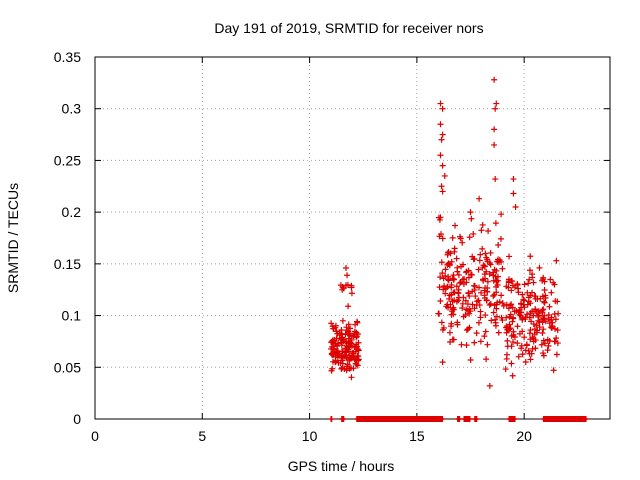 This screenshot has height=480, width=640. What do you see at coordinates (72, 109) in the screenshot?
I see `y-tick-label: 0.3` at bounding box center [72, 109].